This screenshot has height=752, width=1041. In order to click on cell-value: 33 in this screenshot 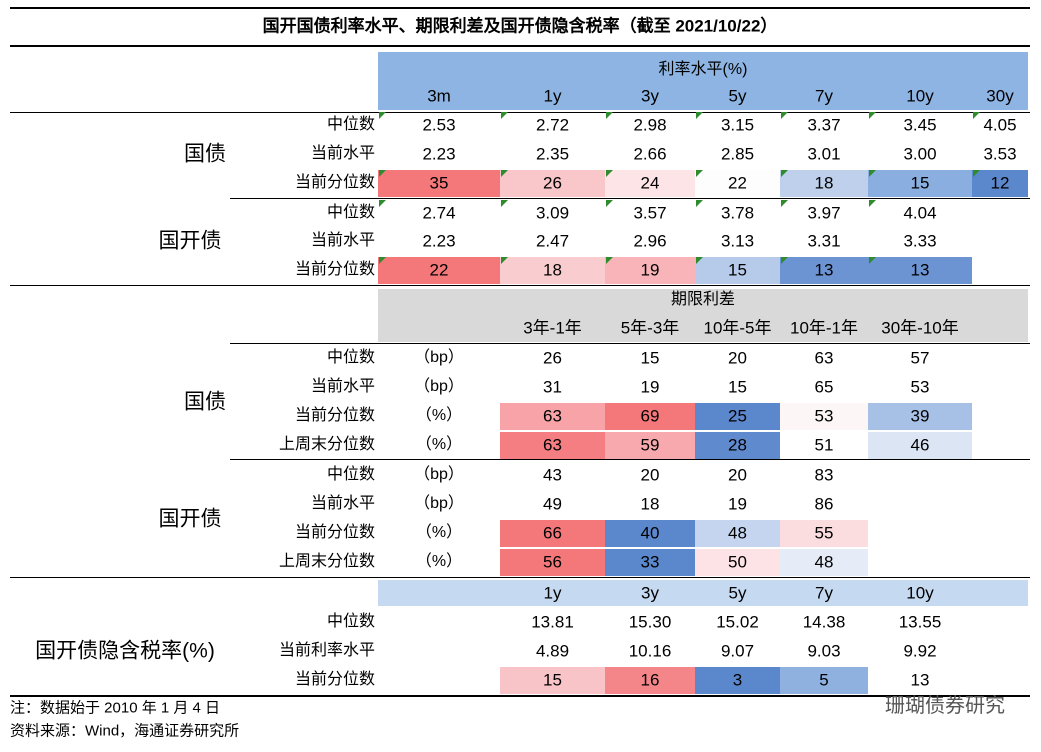, I will do `click(650, 562)`.